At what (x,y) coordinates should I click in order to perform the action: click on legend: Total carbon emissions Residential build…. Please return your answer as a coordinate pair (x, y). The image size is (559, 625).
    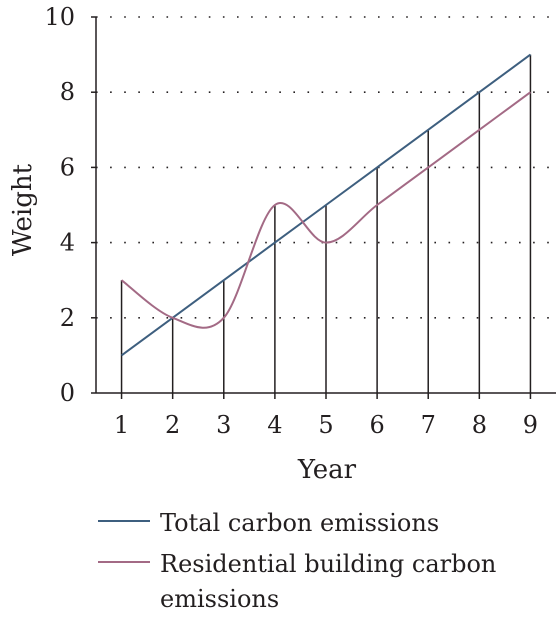
    Looking at the image, I should click on (301, 561).